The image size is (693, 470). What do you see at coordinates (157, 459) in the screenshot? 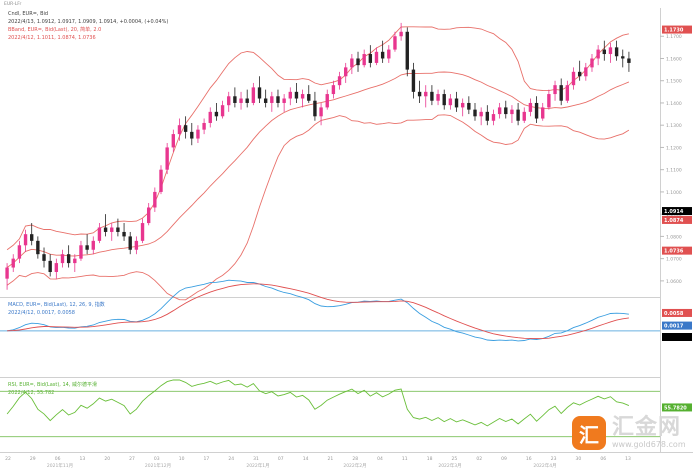
I see `x-tick-label: 03` at bounding box center [157, 459].